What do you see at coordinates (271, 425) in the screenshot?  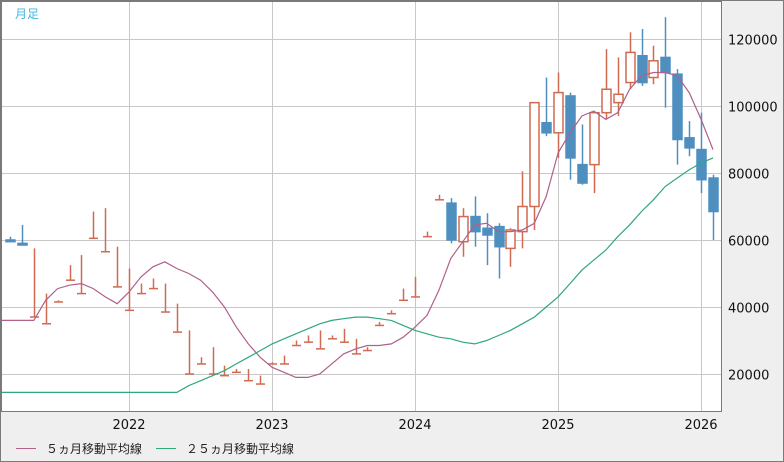 I see `x-tick-label: 2023` at bounding box center [271, 425].